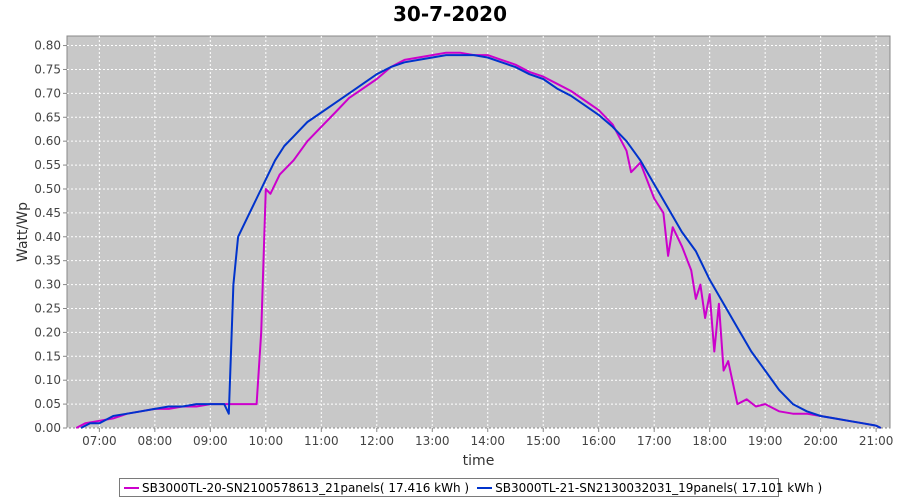 Image resolution: width=900 pixels, height=500 pixels. Describe the element at coordinates (47, 380) in the screenshot. I see `y-tick-label: 0.10` at that location.